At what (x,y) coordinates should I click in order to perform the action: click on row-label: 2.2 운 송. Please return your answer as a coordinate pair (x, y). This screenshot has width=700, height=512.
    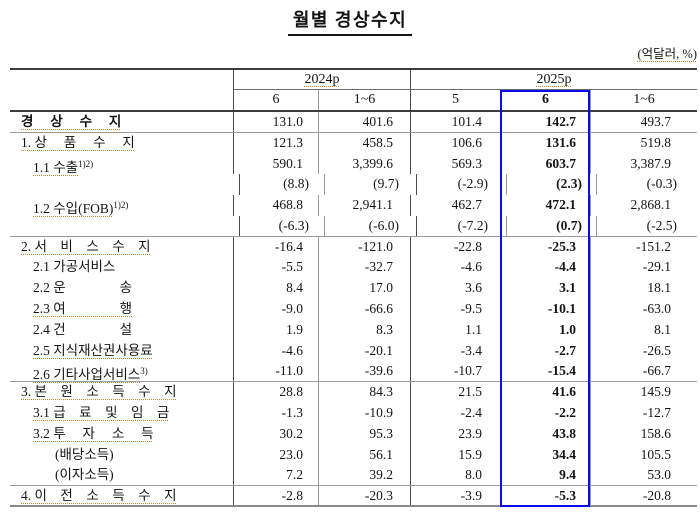
    Looking at the image, I should click on (83, 288).